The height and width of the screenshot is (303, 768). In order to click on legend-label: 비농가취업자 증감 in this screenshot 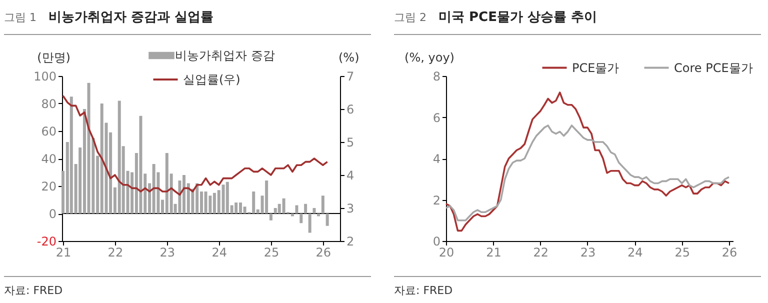, I will do `click(225, 55)`.